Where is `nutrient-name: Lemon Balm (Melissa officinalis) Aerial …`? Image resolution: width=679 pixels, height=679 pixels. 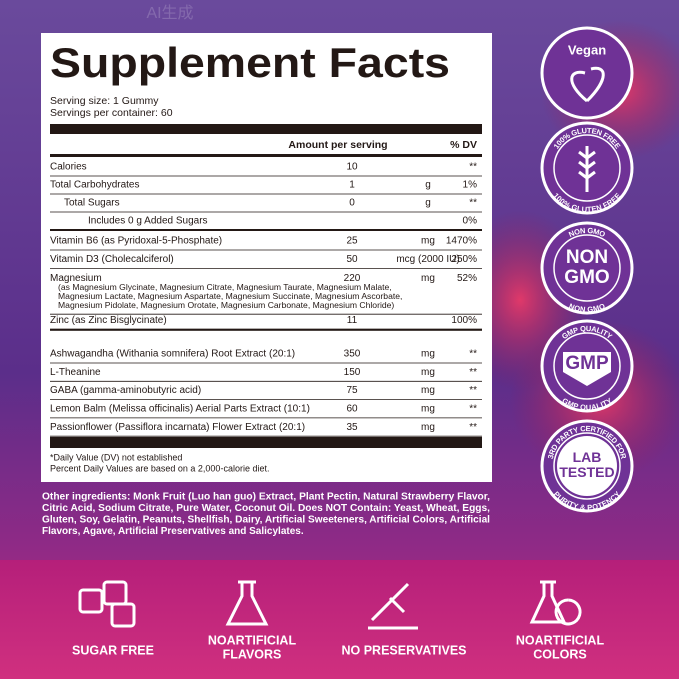
nutrient-name: Lemon Balm (Melissa officinalis) Aerial … is located at coordinates (180, 409).